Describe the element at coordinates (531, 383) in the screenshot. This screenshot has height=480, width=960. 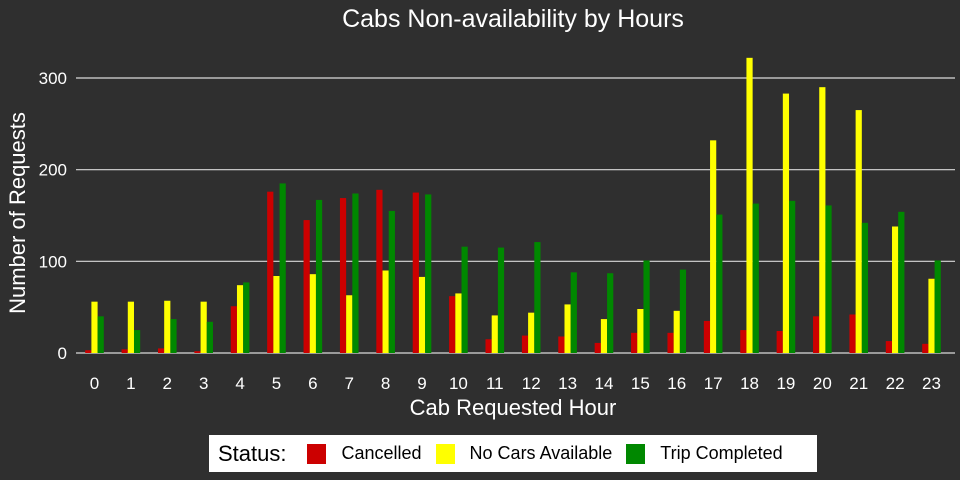
I see `x-tick-label: 12` at that location.